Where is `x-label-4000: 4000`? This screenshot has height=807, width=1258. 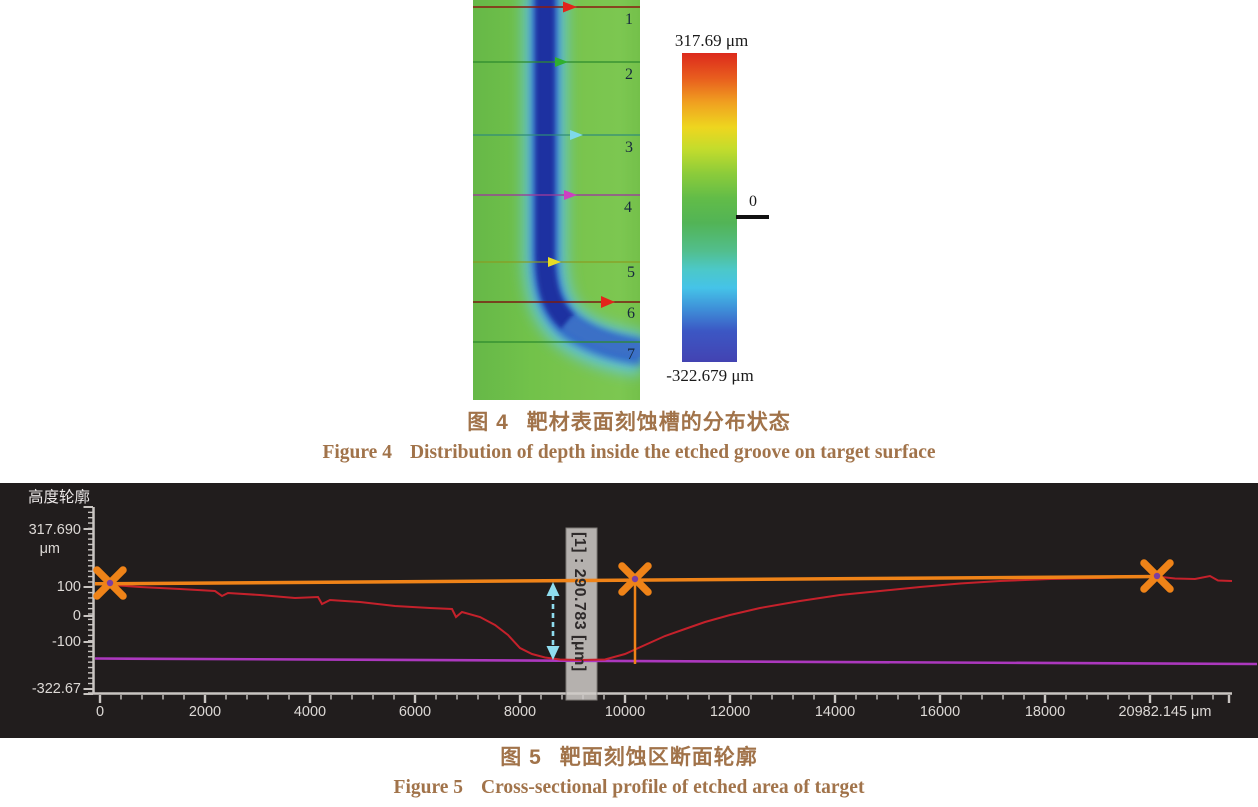
x-label-4000: 4000 is located at coordinates (310, 712).